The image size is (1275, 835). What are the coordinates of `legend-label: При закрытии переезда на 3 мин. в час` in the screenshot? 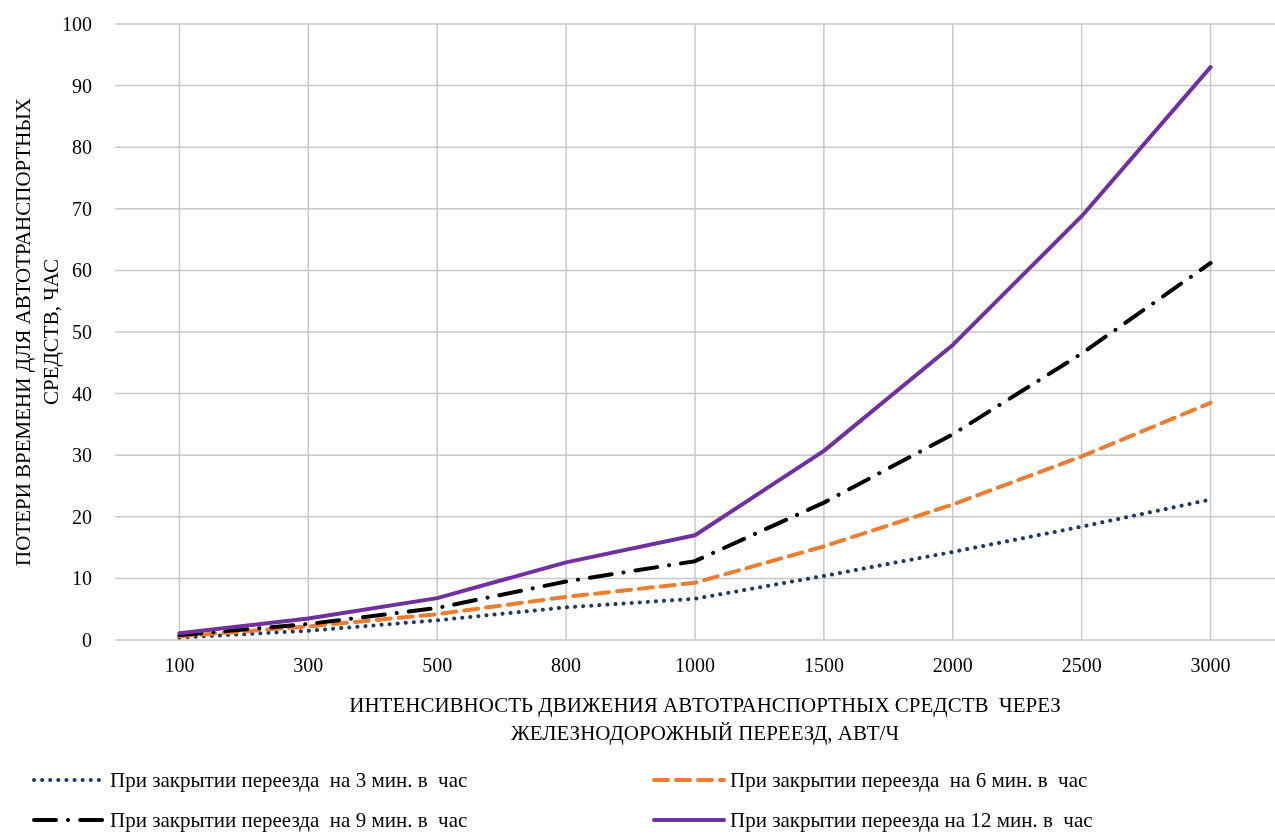 It's located at (289, 780).